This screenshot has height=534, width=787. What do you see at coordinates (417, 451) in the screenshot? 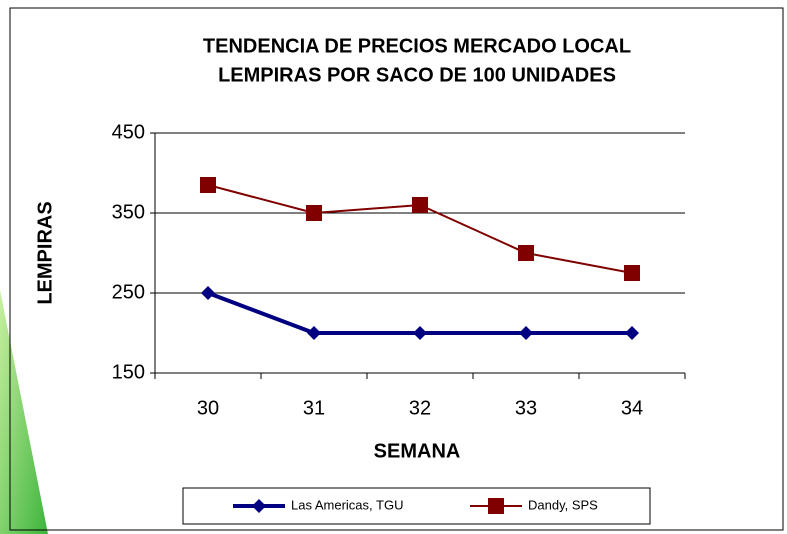
I see `x-axis-label: SEMANA` at bounding box center [417, 451].